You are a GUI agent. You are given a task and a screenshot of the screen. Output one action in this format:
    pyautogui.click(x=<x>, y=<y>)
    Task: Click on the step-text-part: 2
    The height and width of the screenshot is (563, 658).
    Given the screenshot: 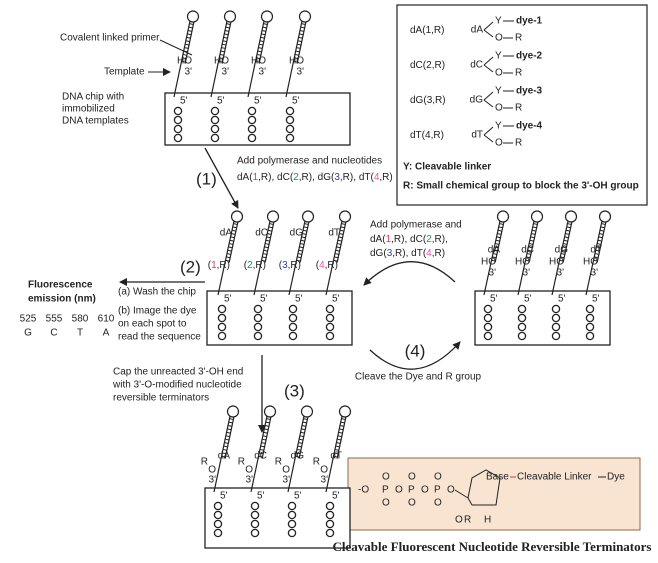 What is the action you would take?
    pyautogui.click(x=429, y=239)
    